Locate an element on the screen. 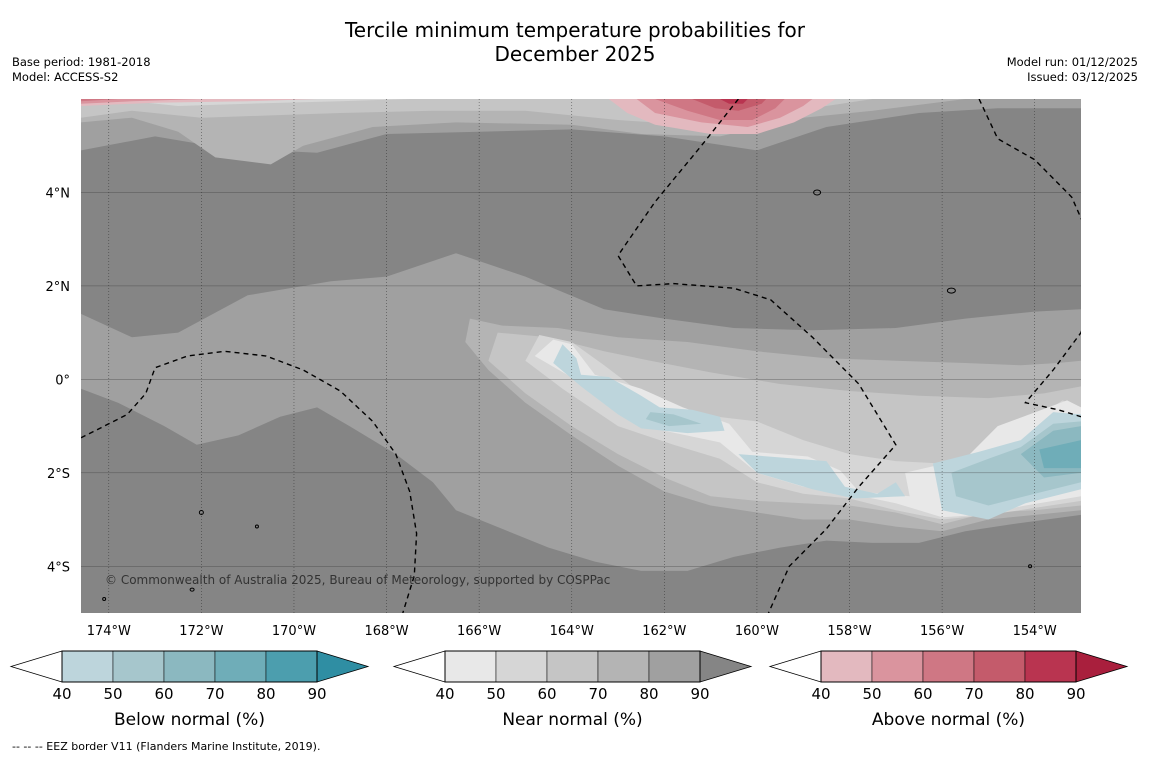 This screenshot has width=1150, height=758. x-tick-label: 164°W is located at coordinates (572, 631).